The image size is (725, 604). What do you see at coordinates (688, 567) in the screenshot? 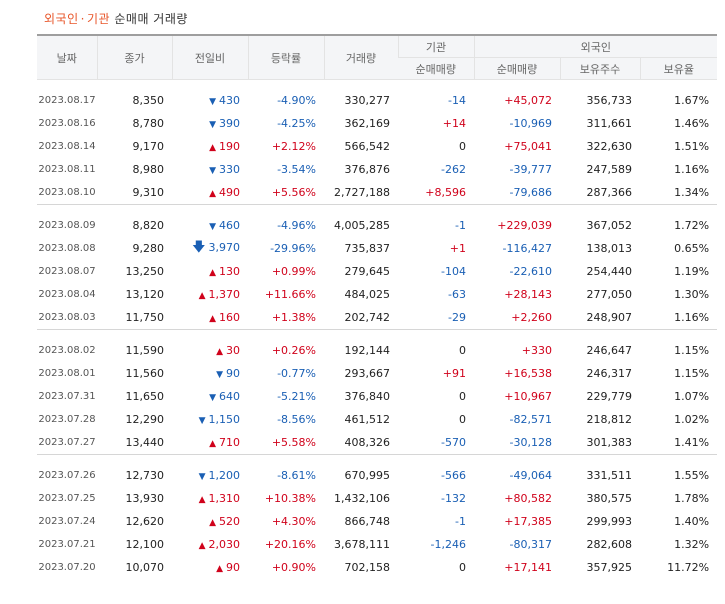
I see `cell-foreign-ratio: 11.72%` at bounding box center [688, 567].